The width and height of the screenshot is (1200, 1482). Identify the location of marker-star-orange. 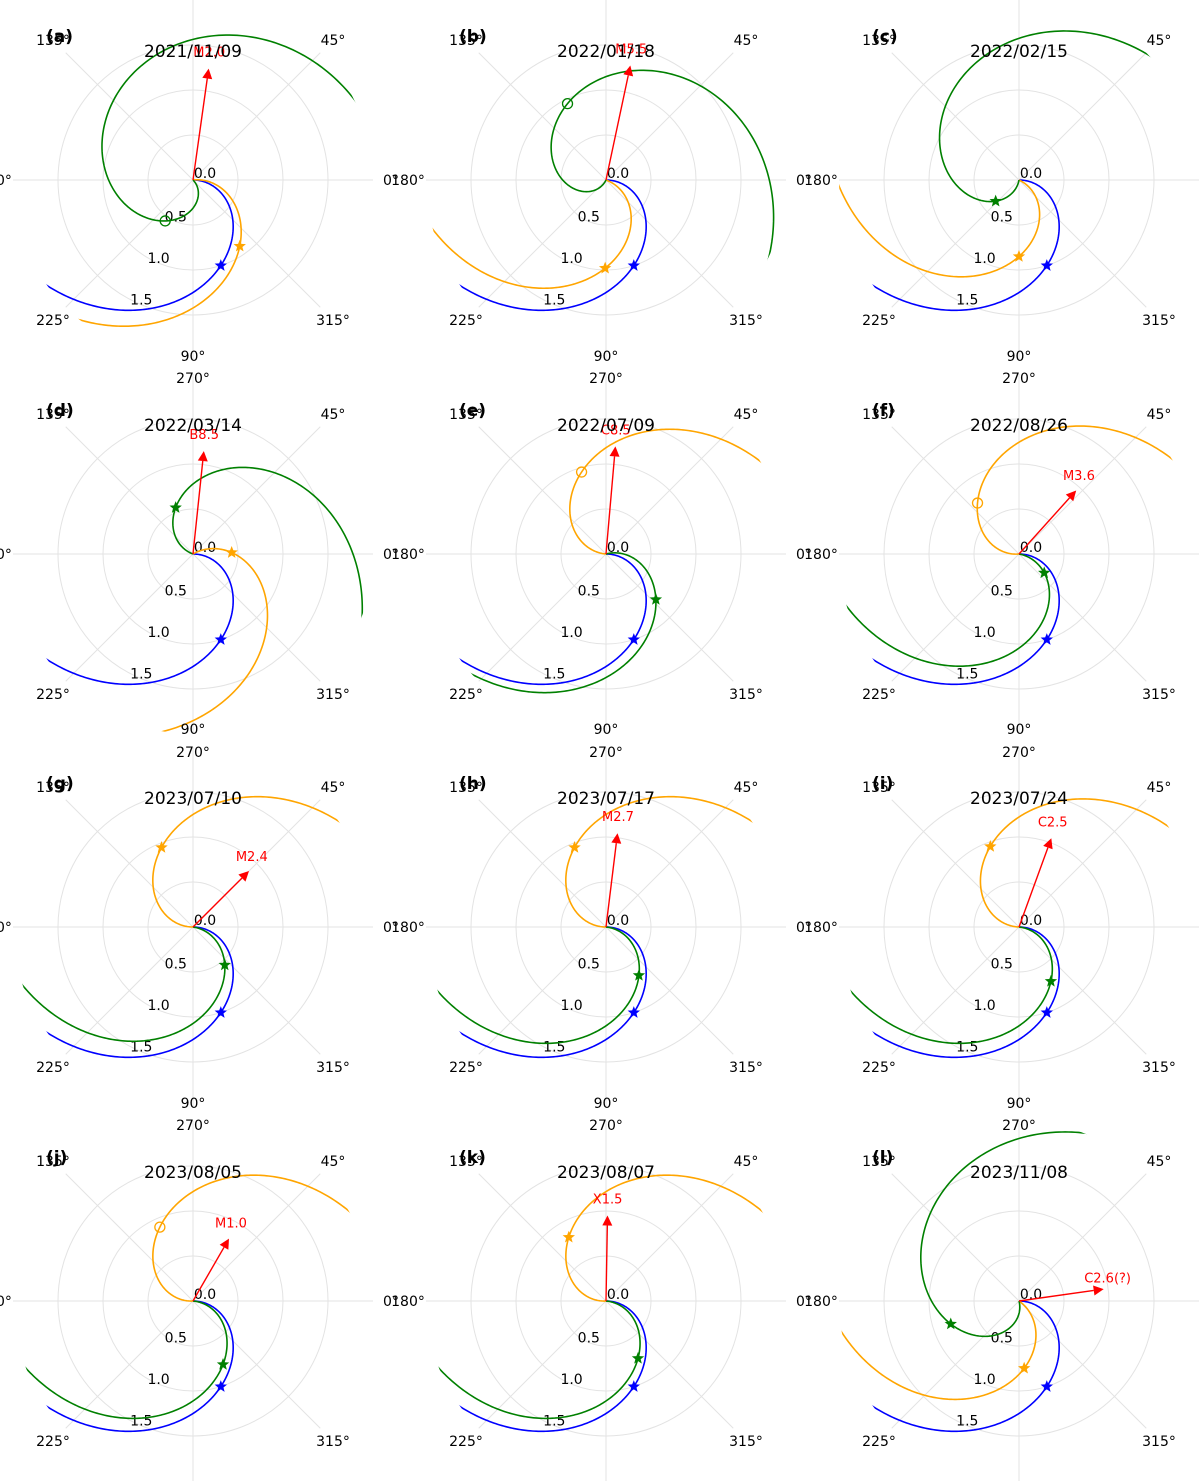
(239, 245).